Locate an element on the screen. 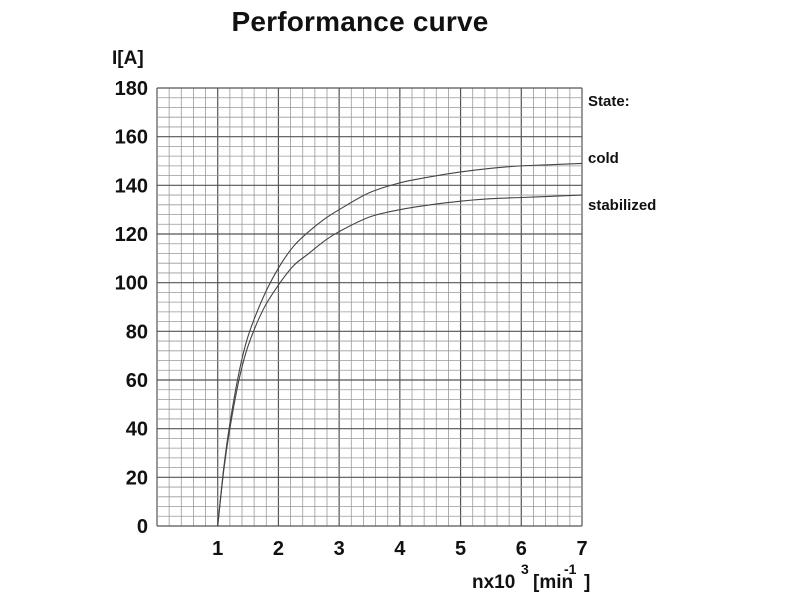 This screenshot has width=800, height=600. x-tick-label: 1 is located at coordinates (217, 549).